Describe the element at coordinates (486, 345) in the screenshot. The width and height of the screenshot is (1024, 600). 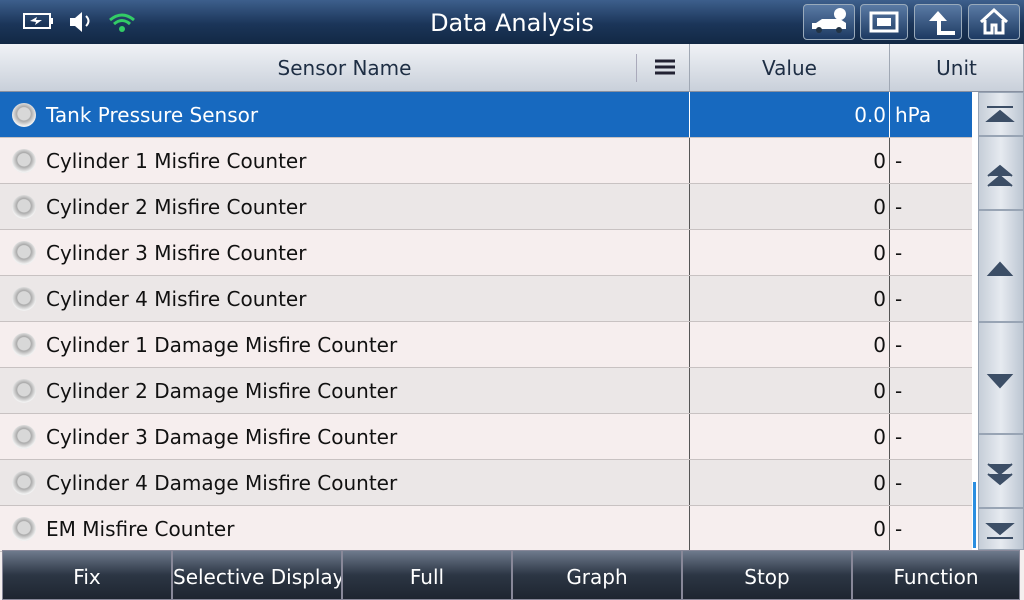
I see `sensor-row: Cylinder 1 Damage Misfire Counter 0-` at that location.